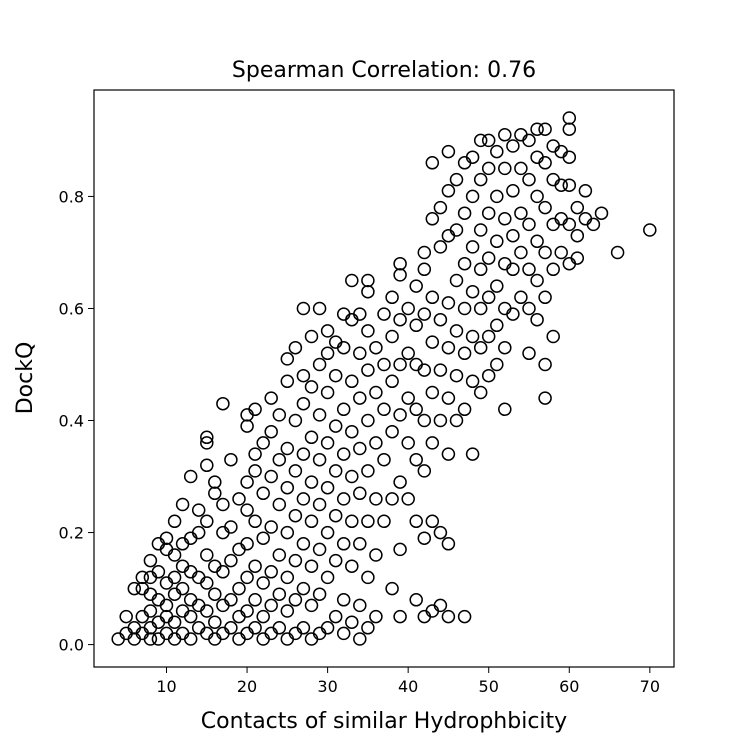 Image resolution: width=750 pixels, height=750 pixels. What do you see at coordinates (327, 686) in the screenshot?
I see `x-tick-label: 30` at bounding box center [327, 686].